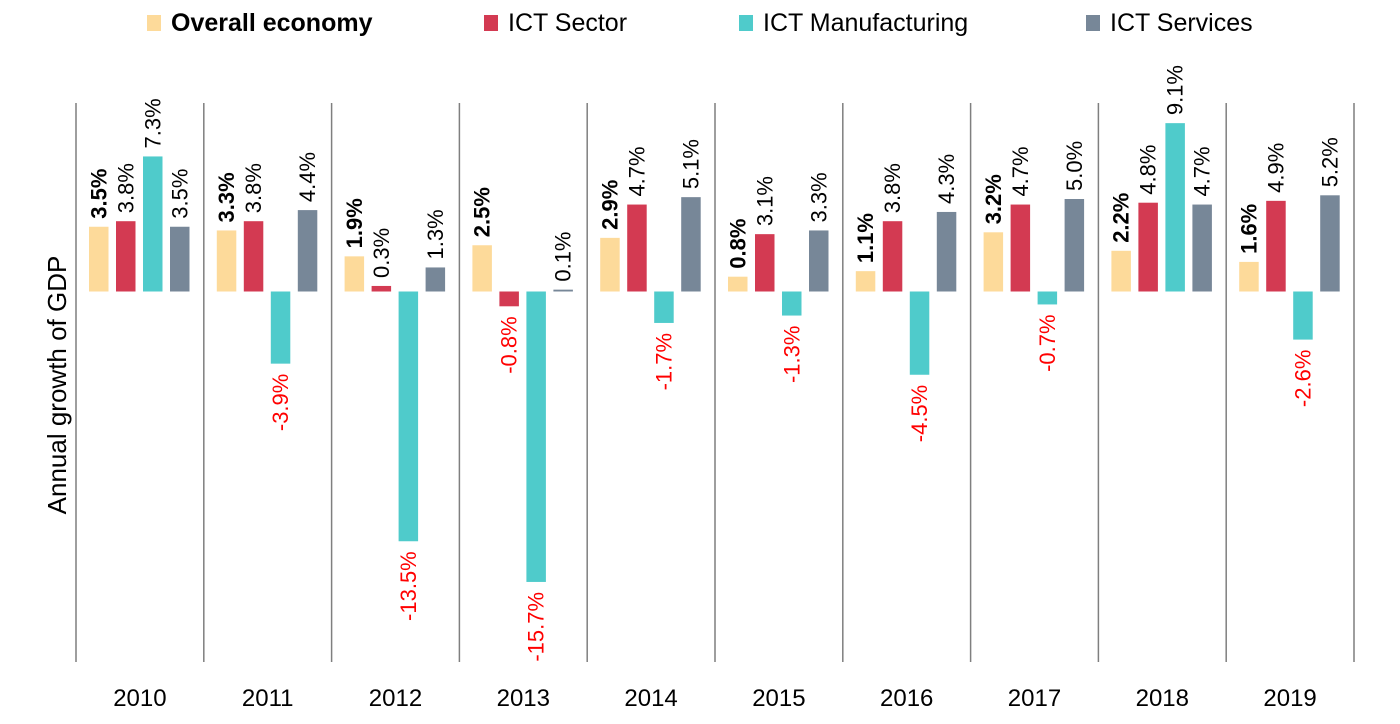  Describe the element at coordinates (482, 212) in the screenshot. I see `data-label: 2.5%` at that location.